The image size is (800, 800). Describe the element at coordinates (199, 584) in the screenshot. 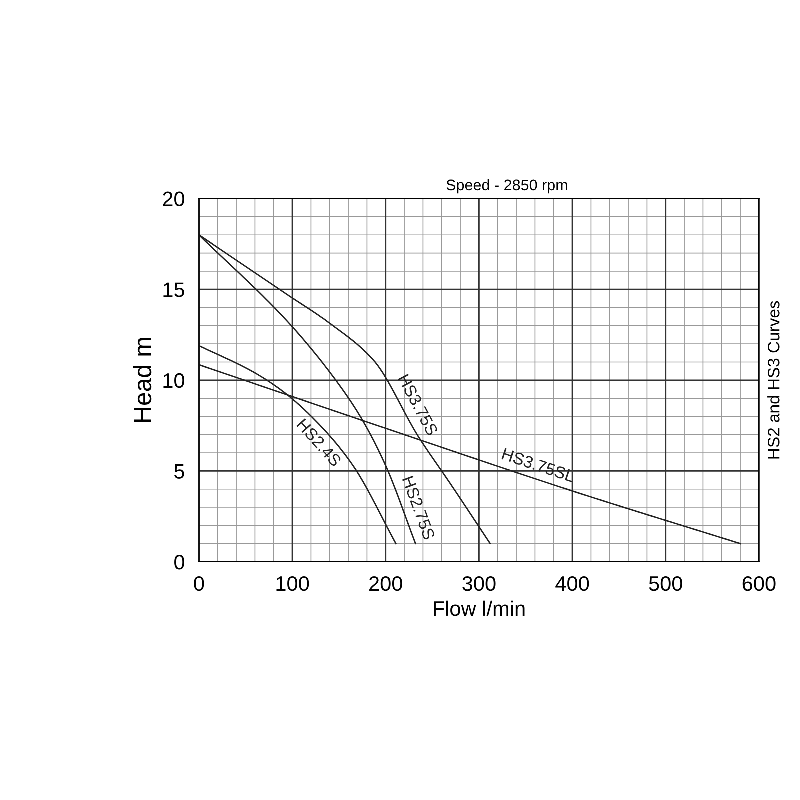

I see `x-tick-label: 0` at that location.